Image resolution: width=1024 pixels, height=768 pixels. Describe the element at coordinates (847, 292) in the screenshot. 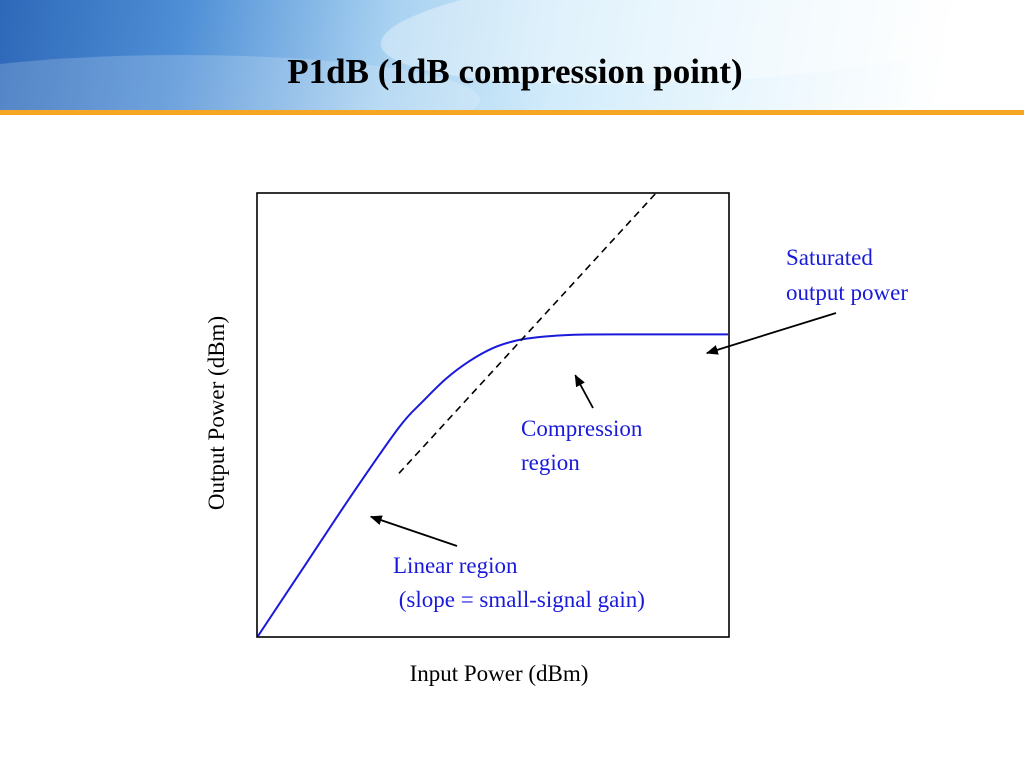

I see `annotation-saturated-line2: output power` at that location.